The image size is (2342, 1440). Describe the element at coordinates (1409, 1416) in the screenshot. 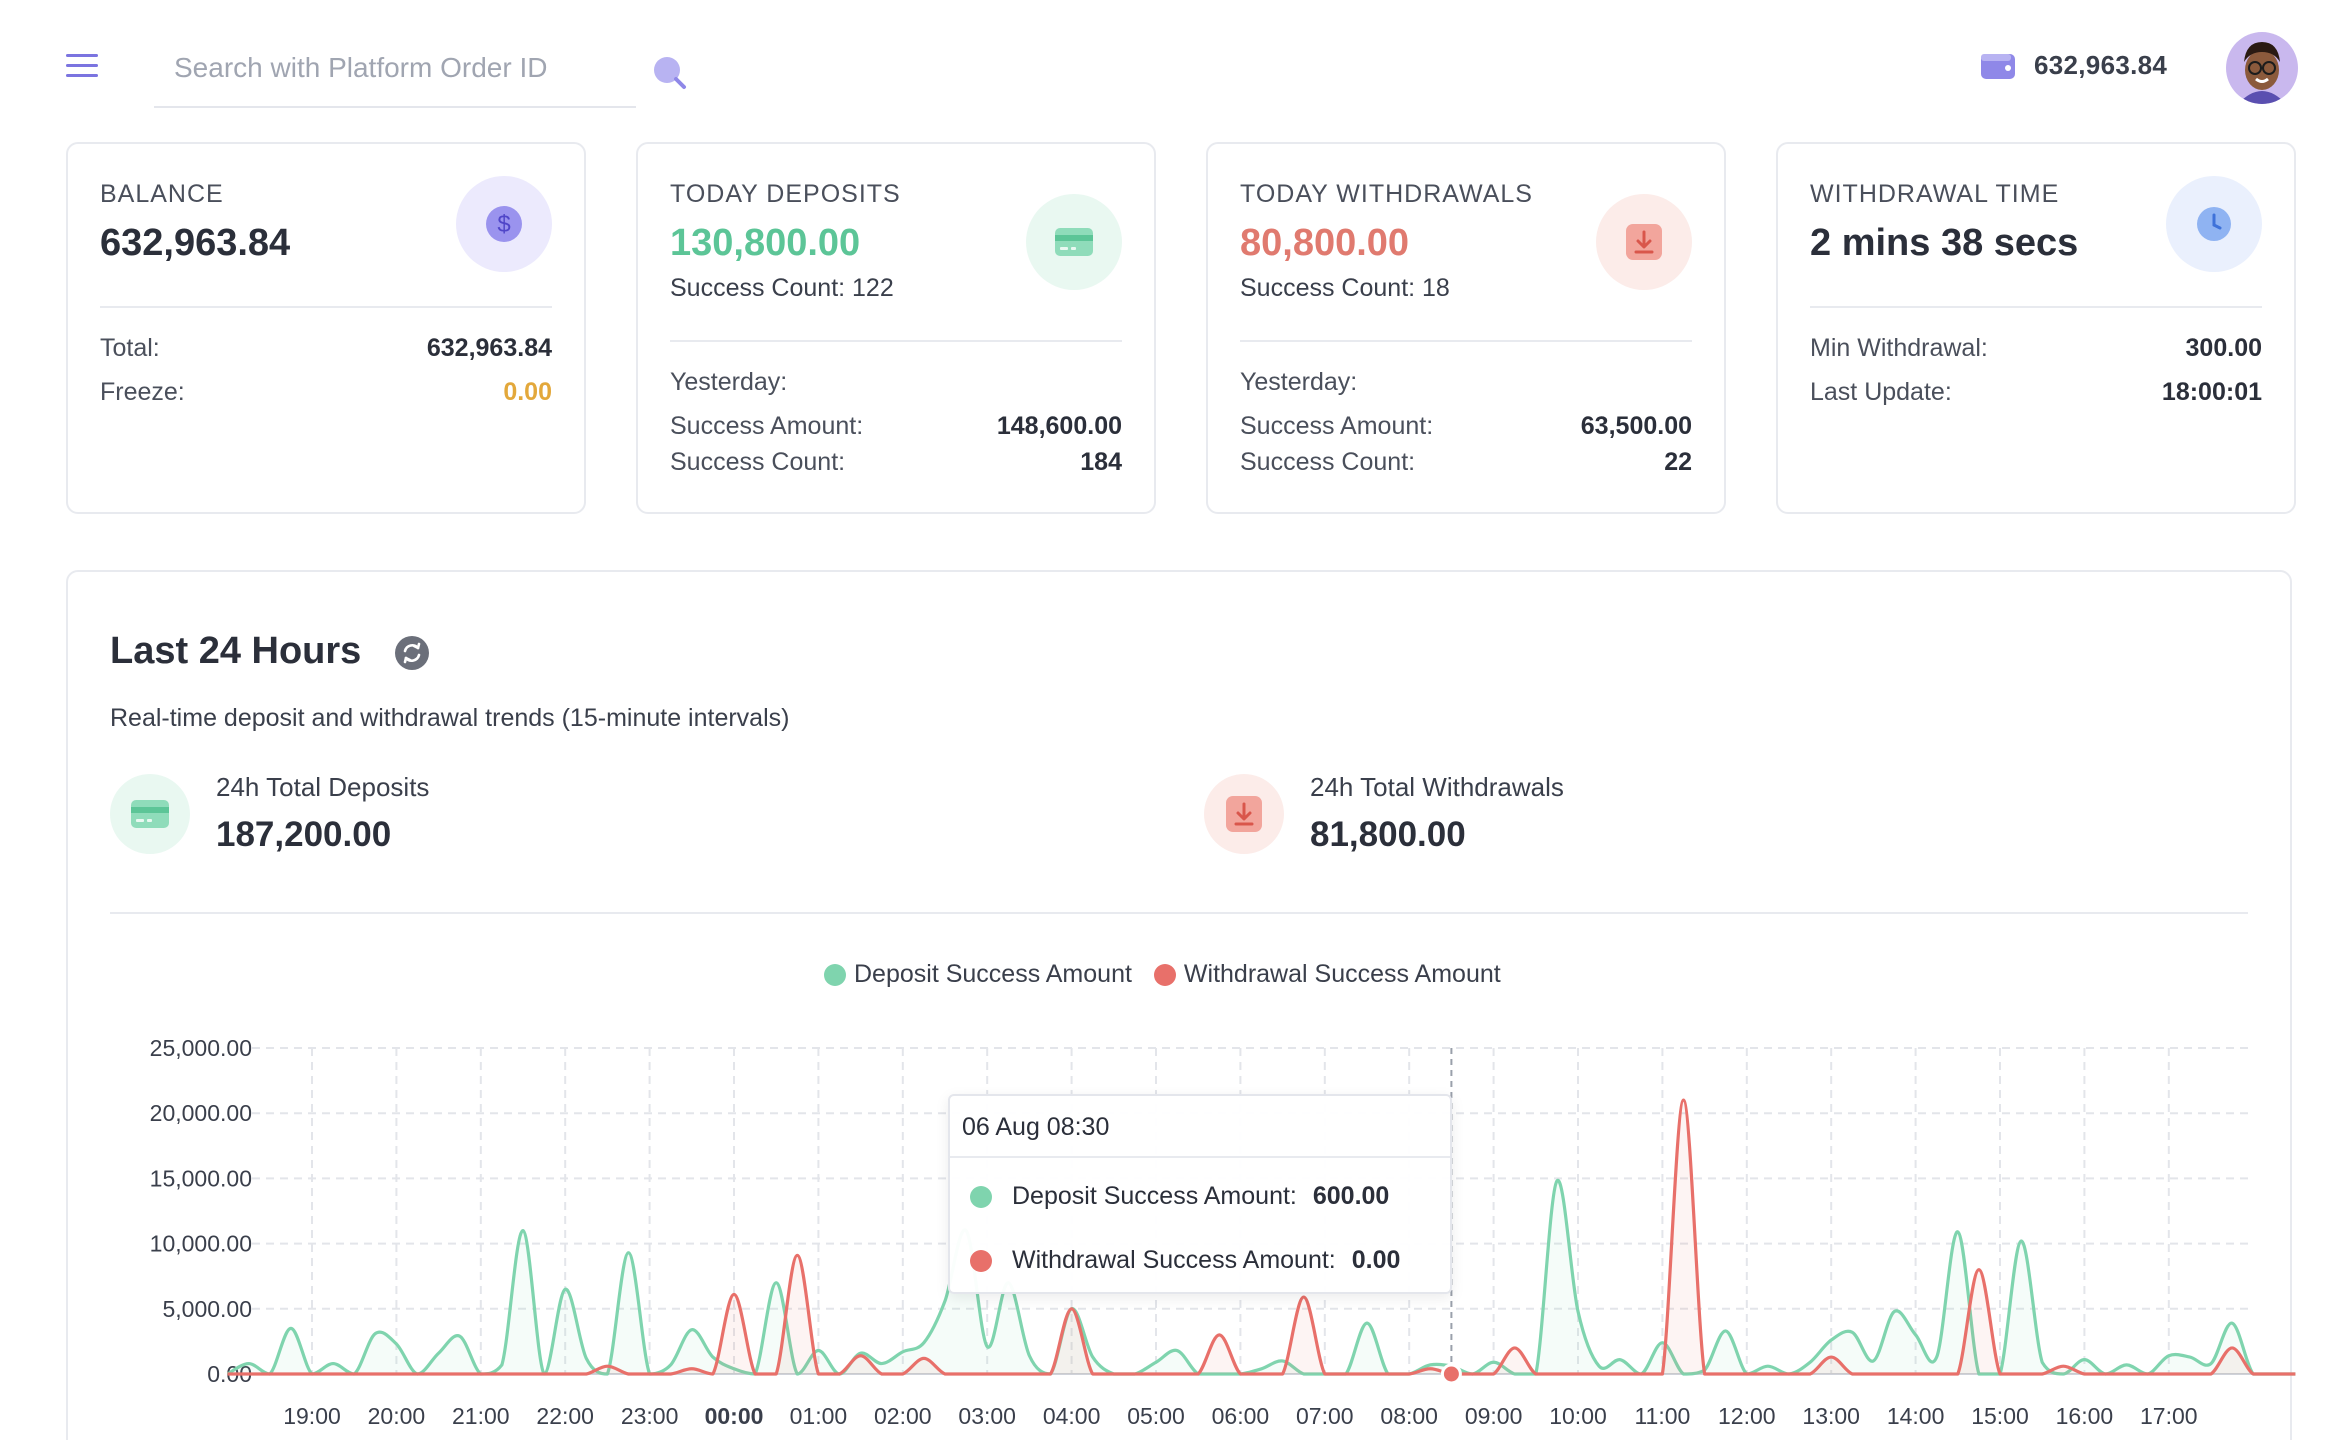

I see `x-tick-label: 08:00` at that location.